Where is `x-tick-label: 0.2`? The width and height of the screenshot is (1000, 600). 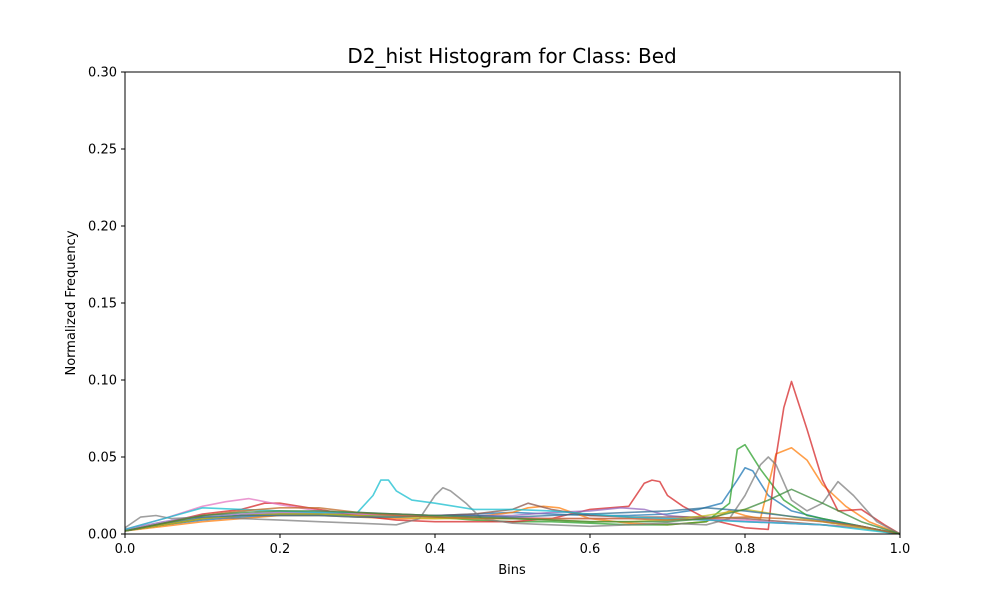
x-tick-label: 0.2 is located at coordinates (280, 549).